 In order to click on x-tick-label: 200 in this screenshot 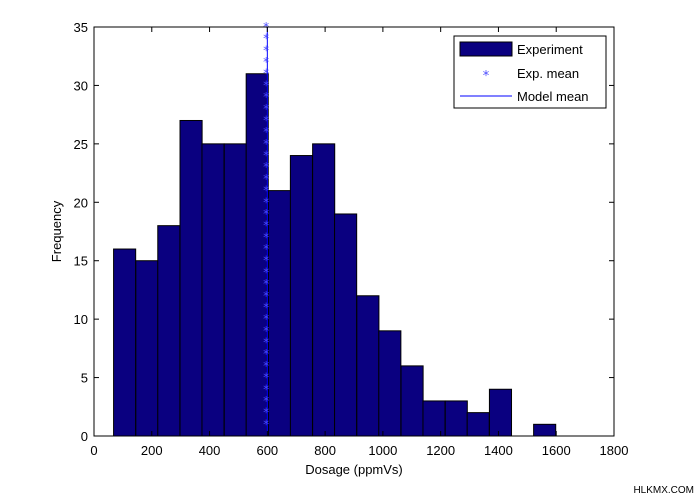, I will do `click(152, 450)`.